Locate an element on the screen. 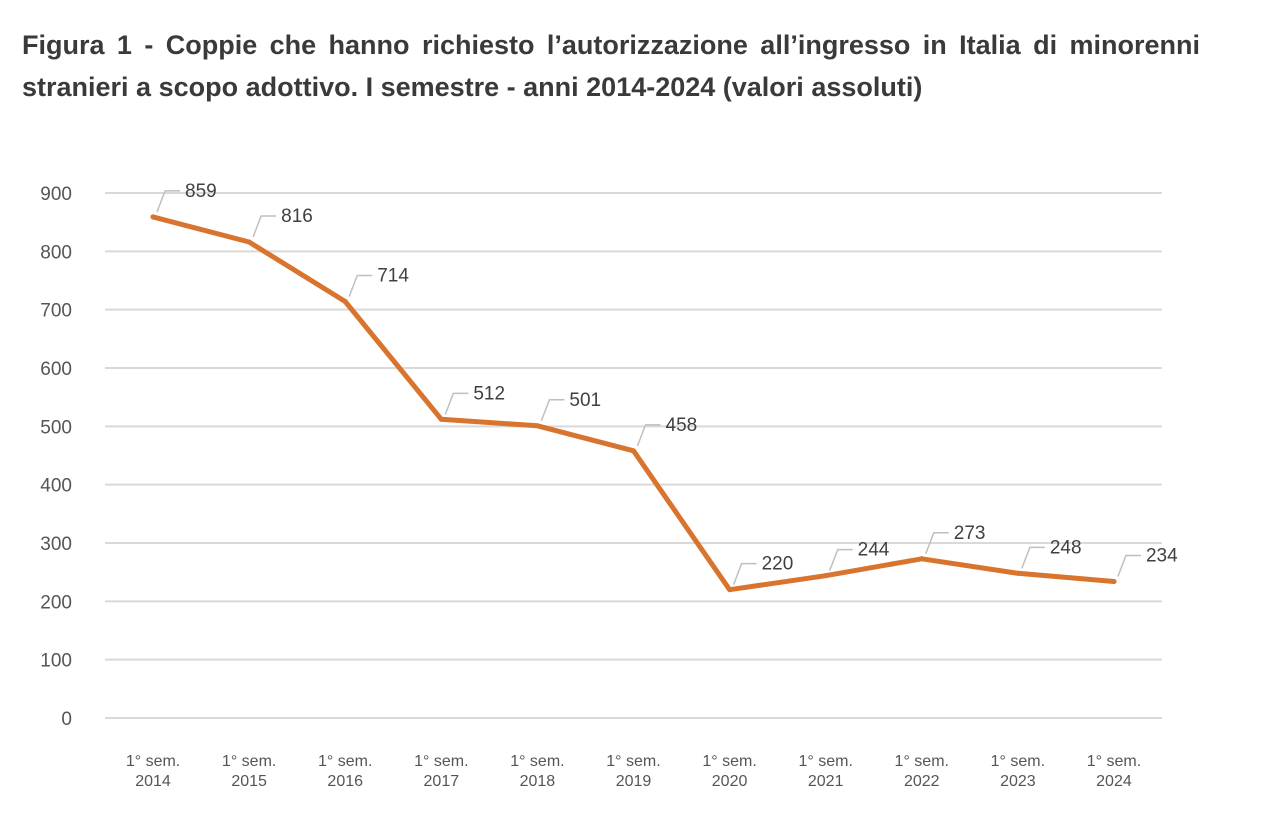 The width and height of the screenshot is (1268, 824). x-tick-label: 2016 is located at coordinates (345, 781).